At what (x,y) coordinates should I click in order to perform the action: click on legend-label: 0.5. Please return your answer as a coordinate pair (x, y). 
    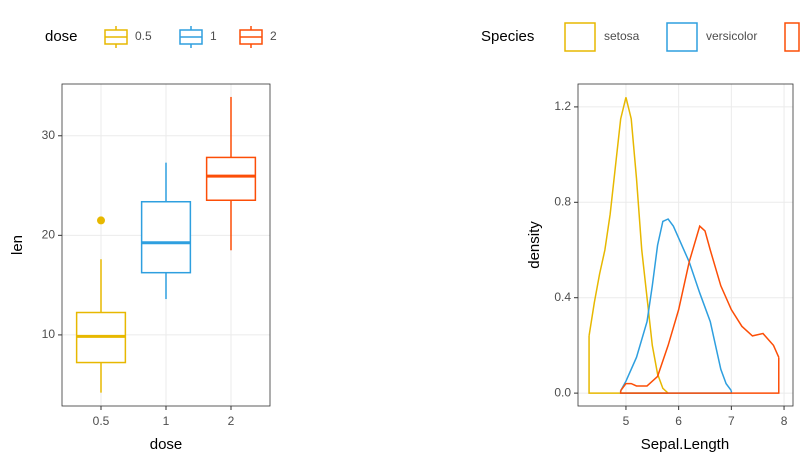
    Looking at the image, I should click on (143, 36).